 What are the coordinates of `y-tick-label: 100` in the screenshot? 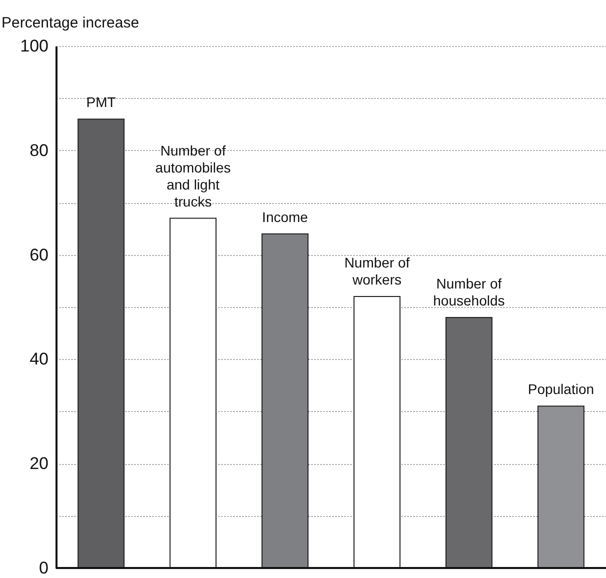 It's located at (34, 46).